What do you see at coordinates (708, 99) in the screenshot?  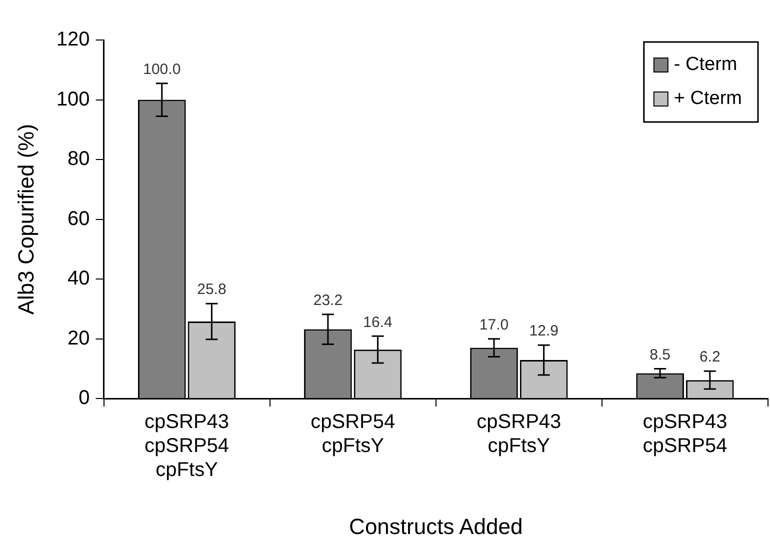 I see `legend-label: + Cterm` at bounding box center [708, 99].